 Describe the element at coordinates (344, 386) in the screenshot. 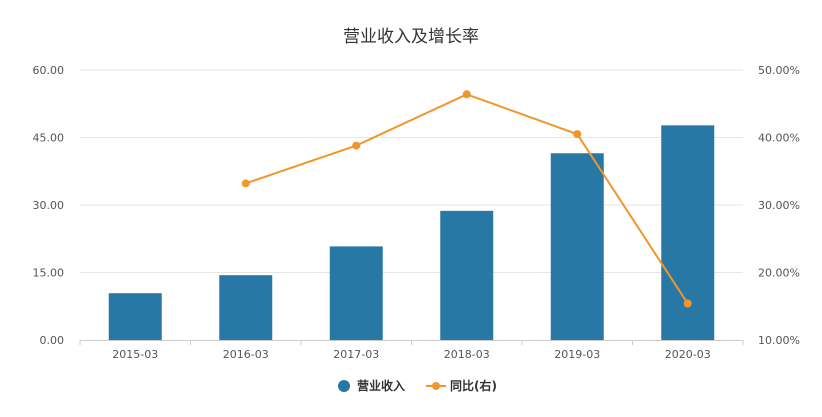

I see `legend-marker-bar` at that location.